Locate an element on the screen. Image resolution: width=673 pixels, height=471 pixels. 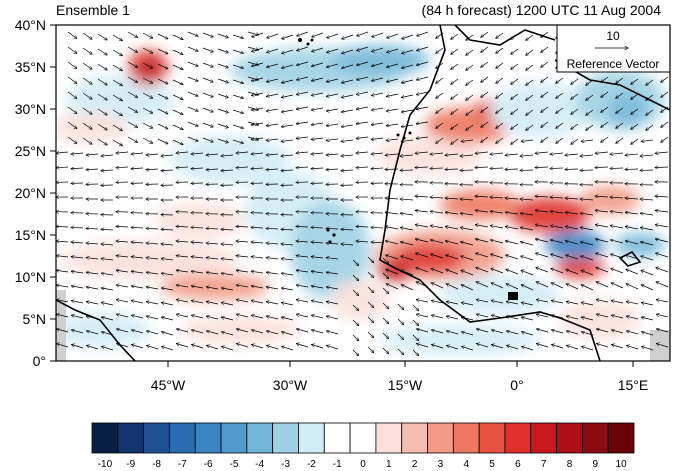
x-tick-label: 0° is located at coordinates (516, 385).